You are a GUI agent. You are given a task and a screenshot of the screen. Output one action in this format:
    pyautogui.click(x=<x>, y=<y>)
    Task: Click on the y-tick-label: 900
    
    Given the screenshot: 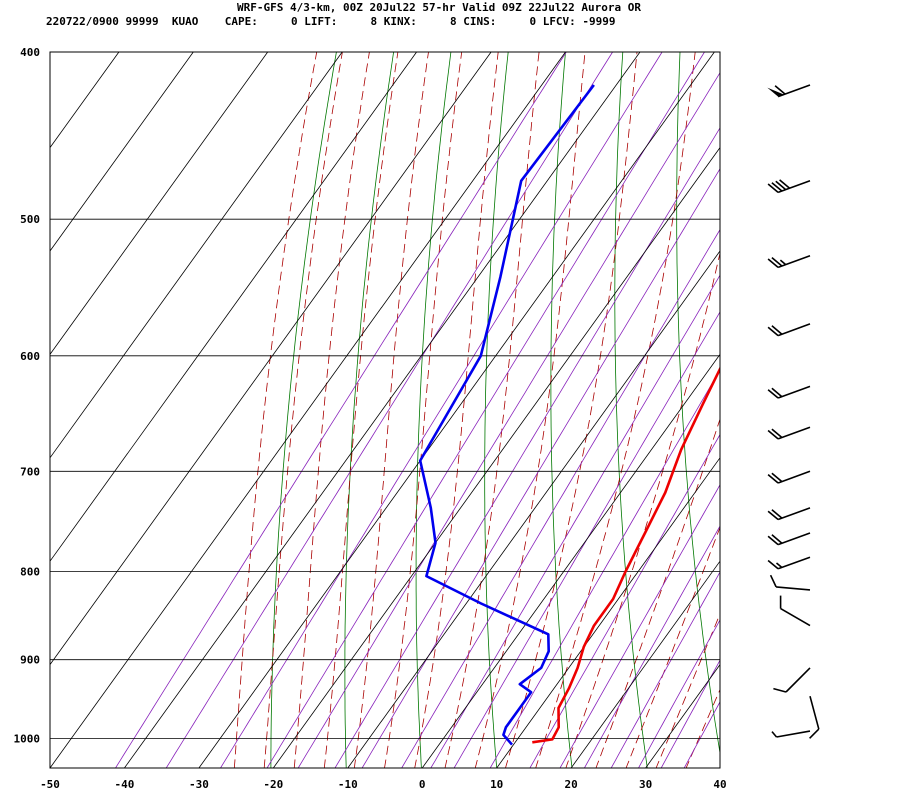 What is the action you would take?
    pyautogui.click(x=30, y=660)
    